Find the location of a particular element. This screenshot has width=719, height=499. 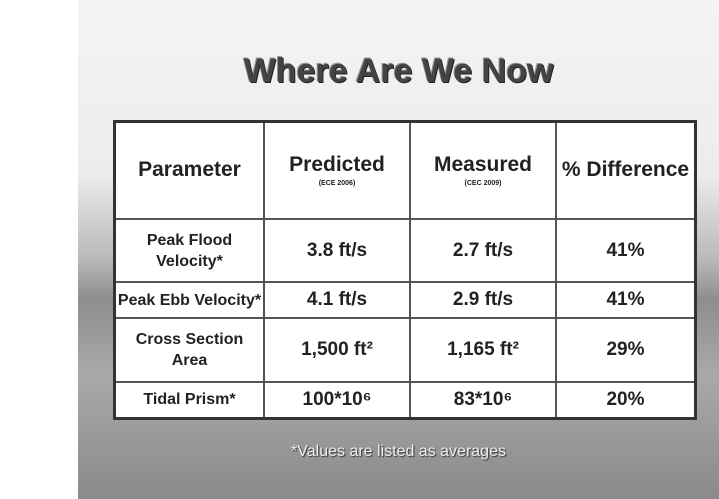

header-cell: Predicted (ECE 2006) is located at coordinates (337, 170).